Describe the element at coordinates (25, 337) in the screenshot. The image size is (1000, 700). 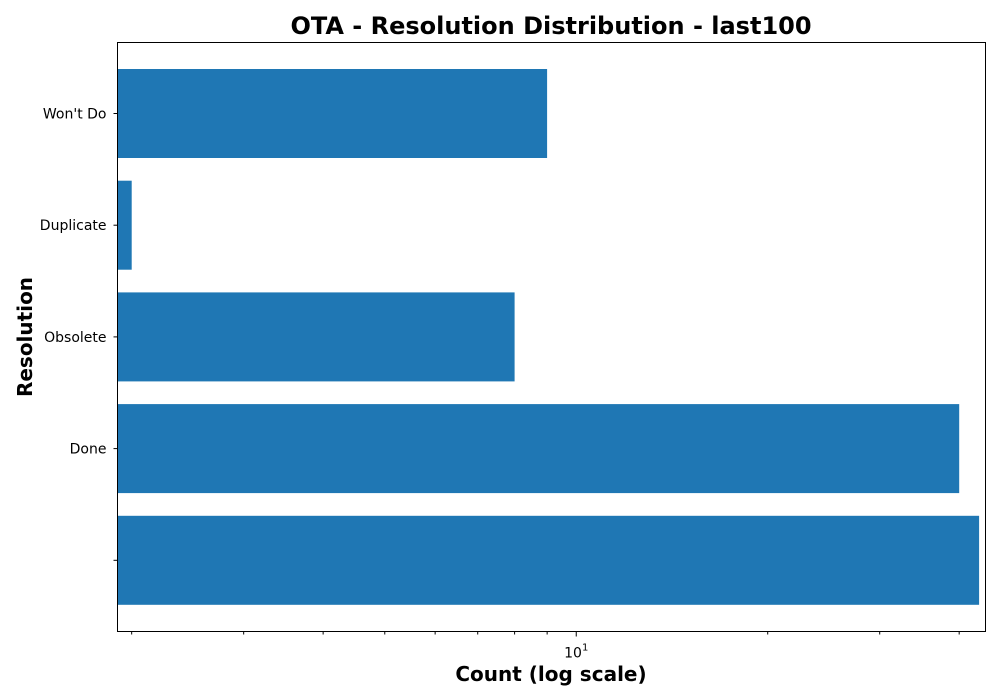
I see `y-axis-label: Resolution` at that location.